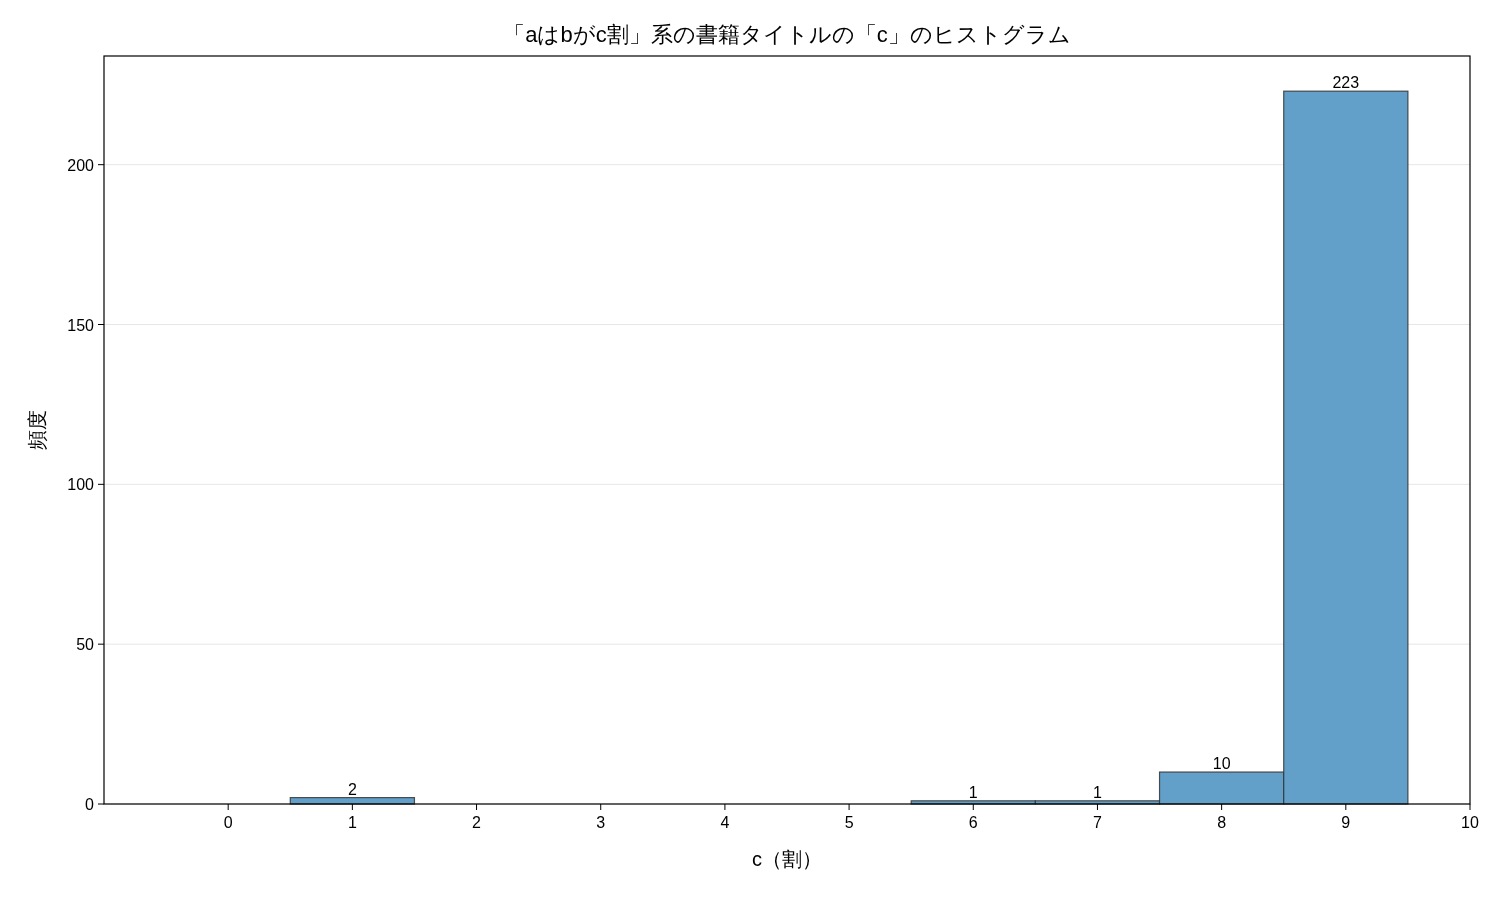  I want to click on y-tick-label: 150, so click(81, 325).